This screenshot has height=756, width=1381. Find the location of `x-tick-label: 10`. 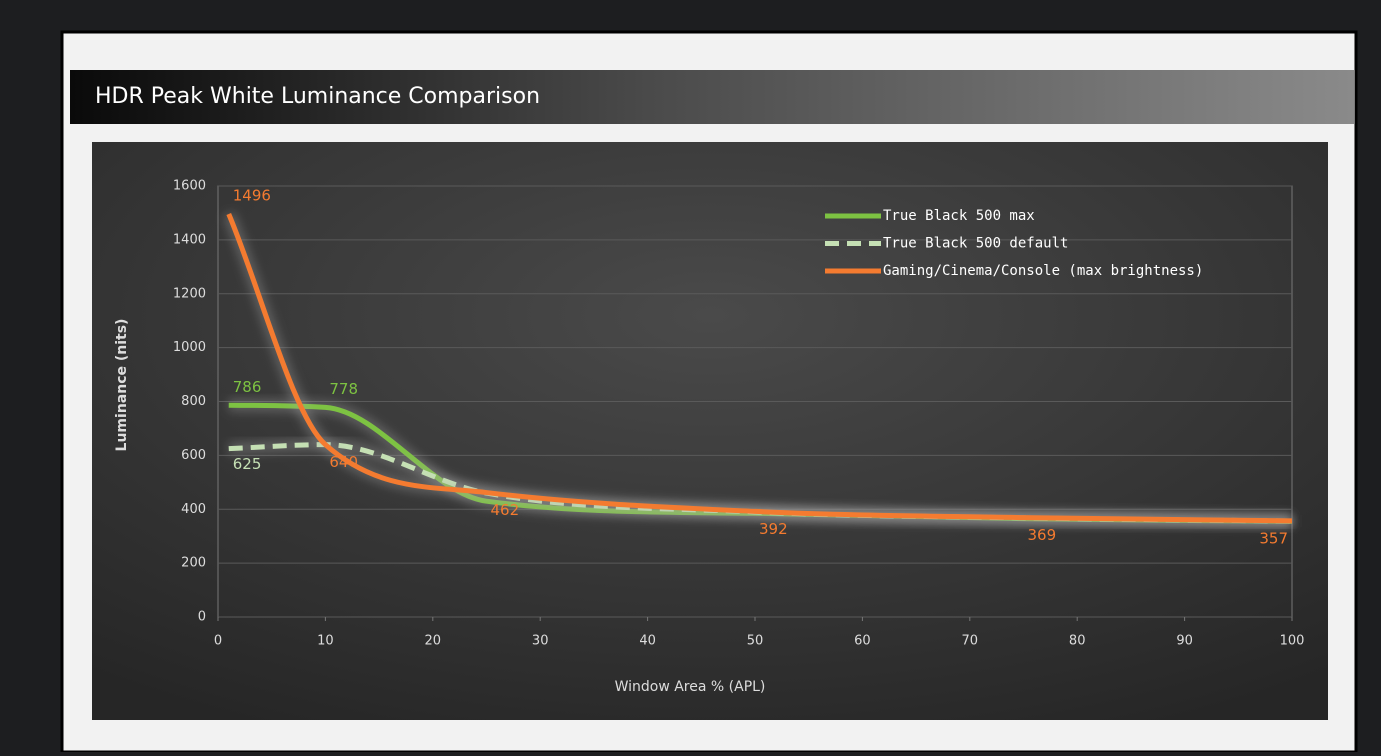

x-tick-label: 10 is located at coordinates (325, 641).